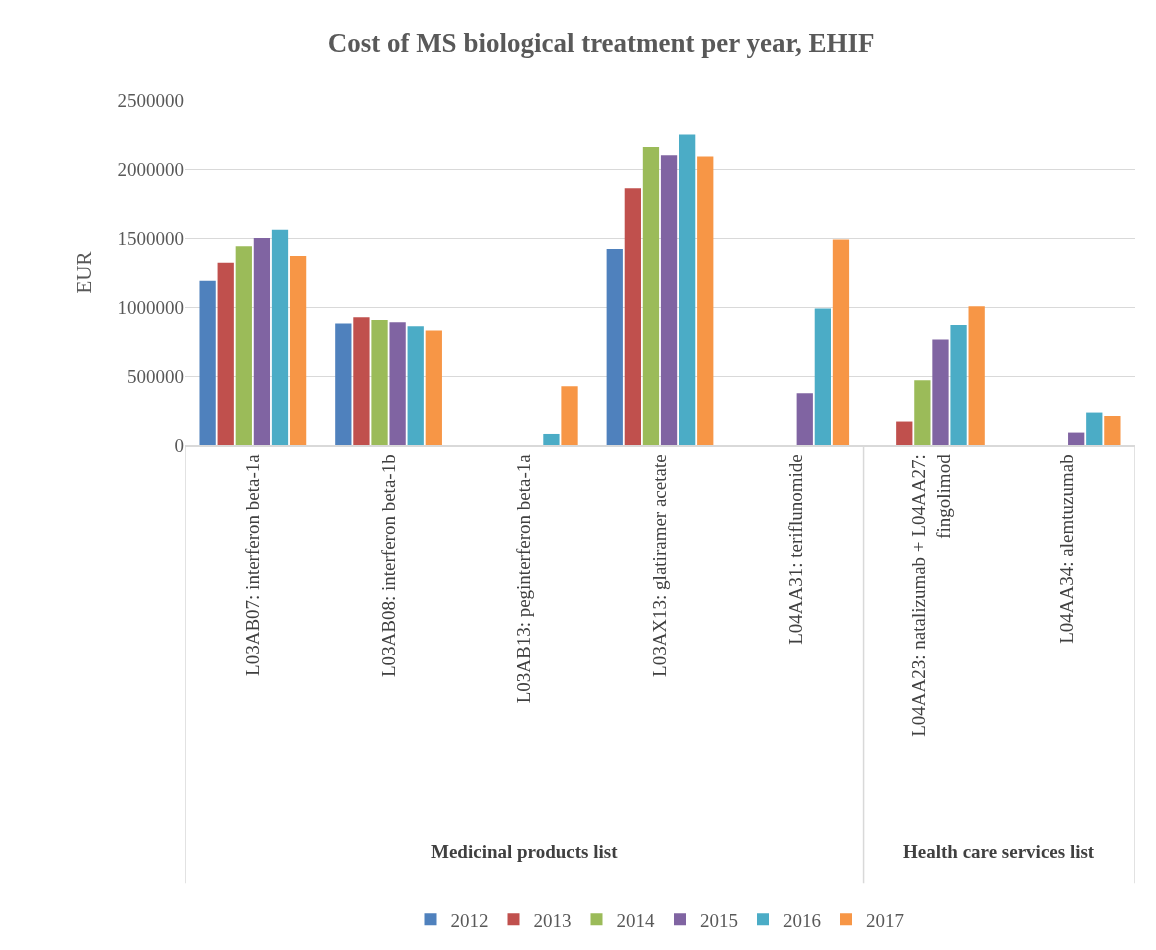 Image resolution: width=1156 pixels, height=950 pixels. What do you see at coordinates (155, 376) in the screenshot?
I see `y-tick-label: 500000` at bounding box center [155, 376].